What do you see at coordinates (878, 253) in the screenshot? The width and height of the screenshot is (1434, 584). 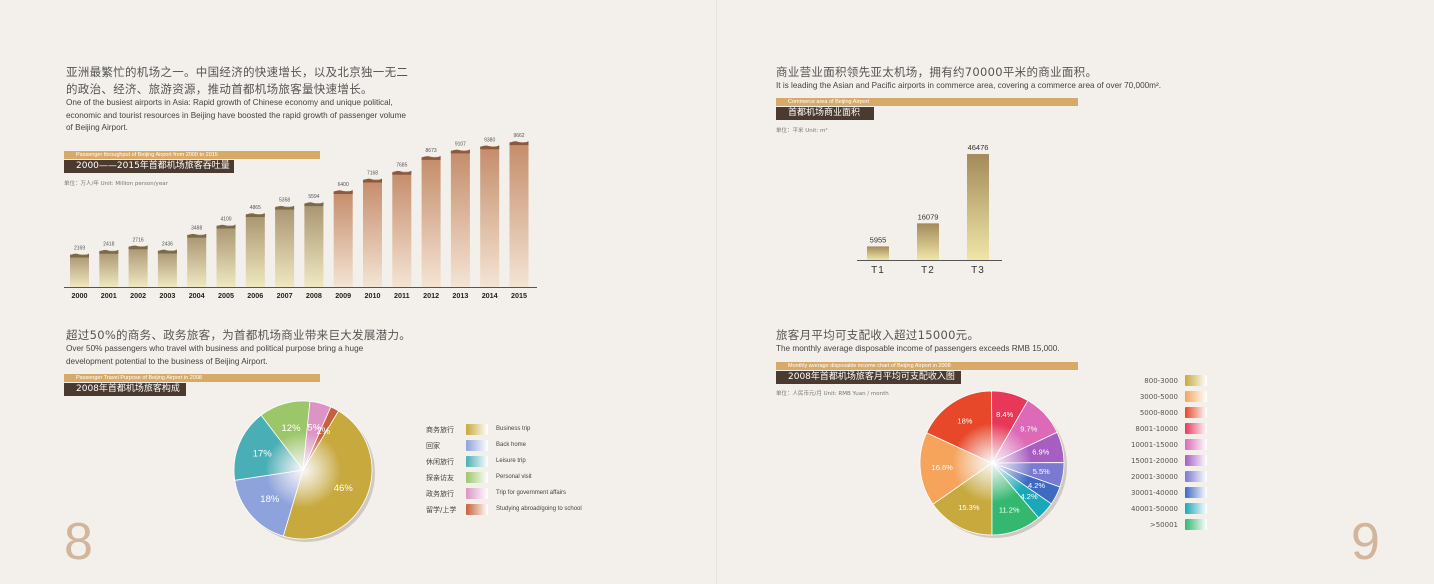 I see `area-bar-T1` at bounding box center [878, 253].